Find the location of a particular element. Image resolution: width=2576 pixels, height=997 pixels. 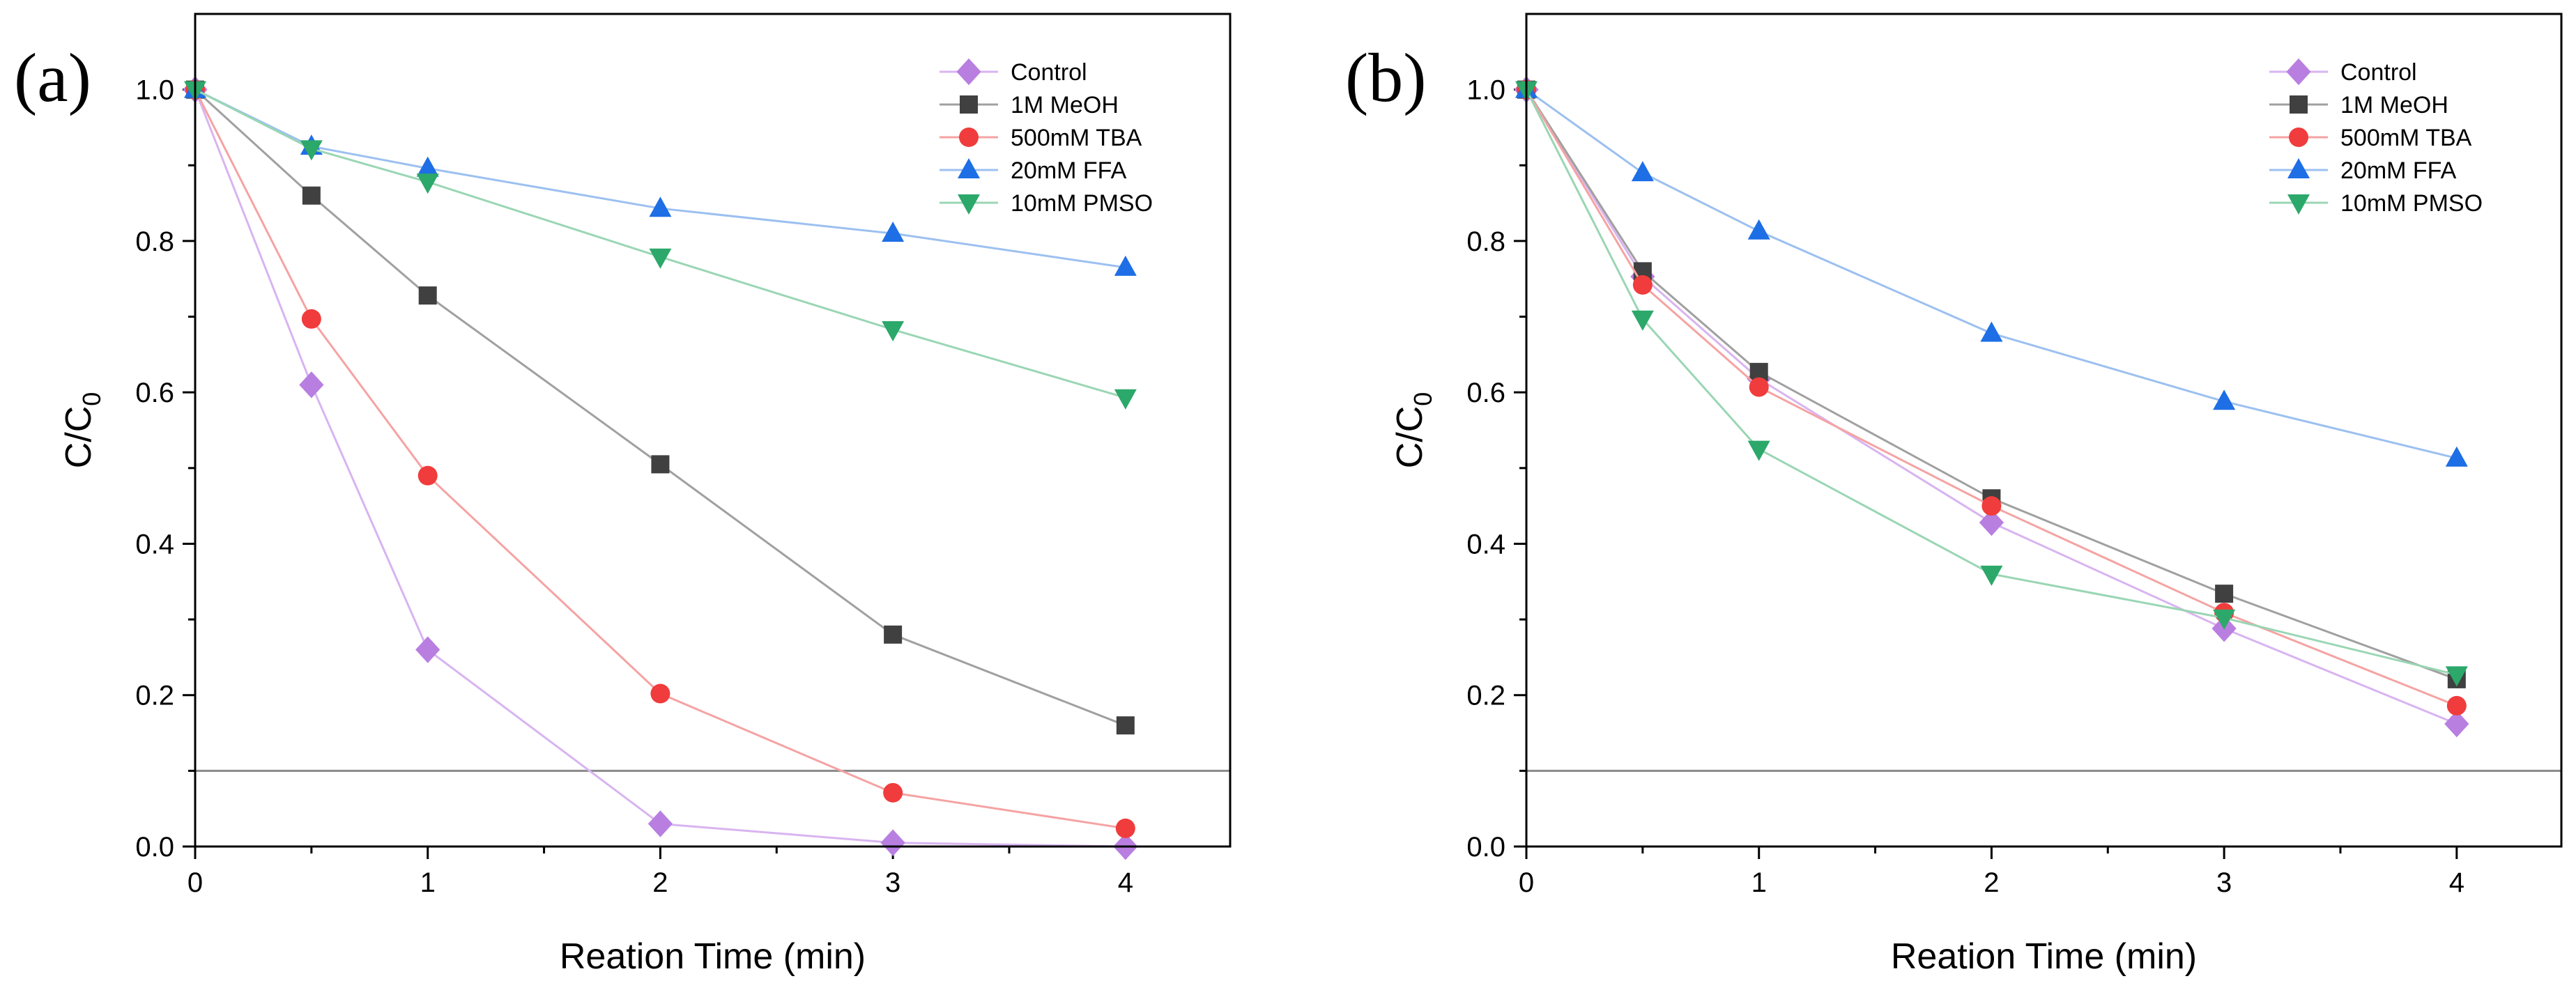

panel-a-line-ffa is located at coordinates (660, 179).